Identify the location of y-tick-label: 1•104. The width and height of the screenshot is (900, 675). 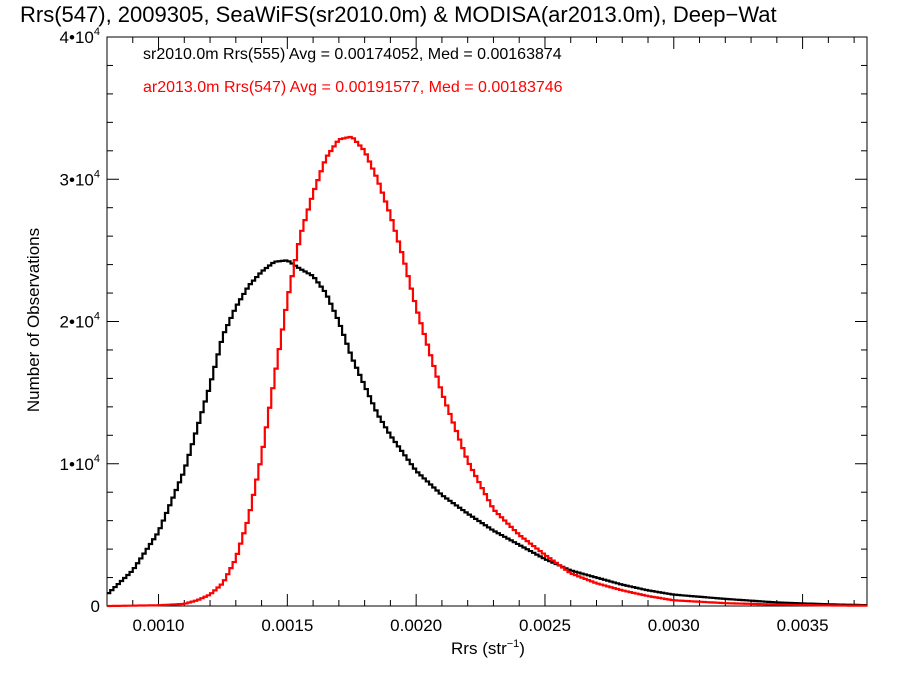
(80, 463).